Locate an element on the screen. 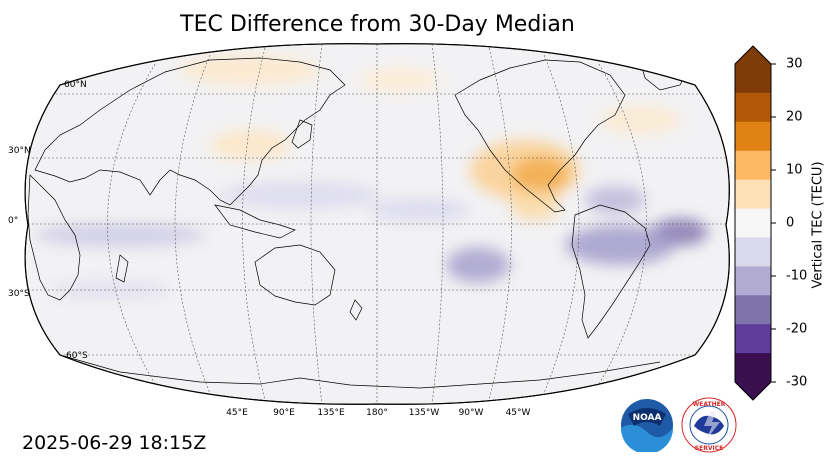 This screenshot has height=470, width=835. anomaly-north-pacific-positive is located at coordinates (400, 80).